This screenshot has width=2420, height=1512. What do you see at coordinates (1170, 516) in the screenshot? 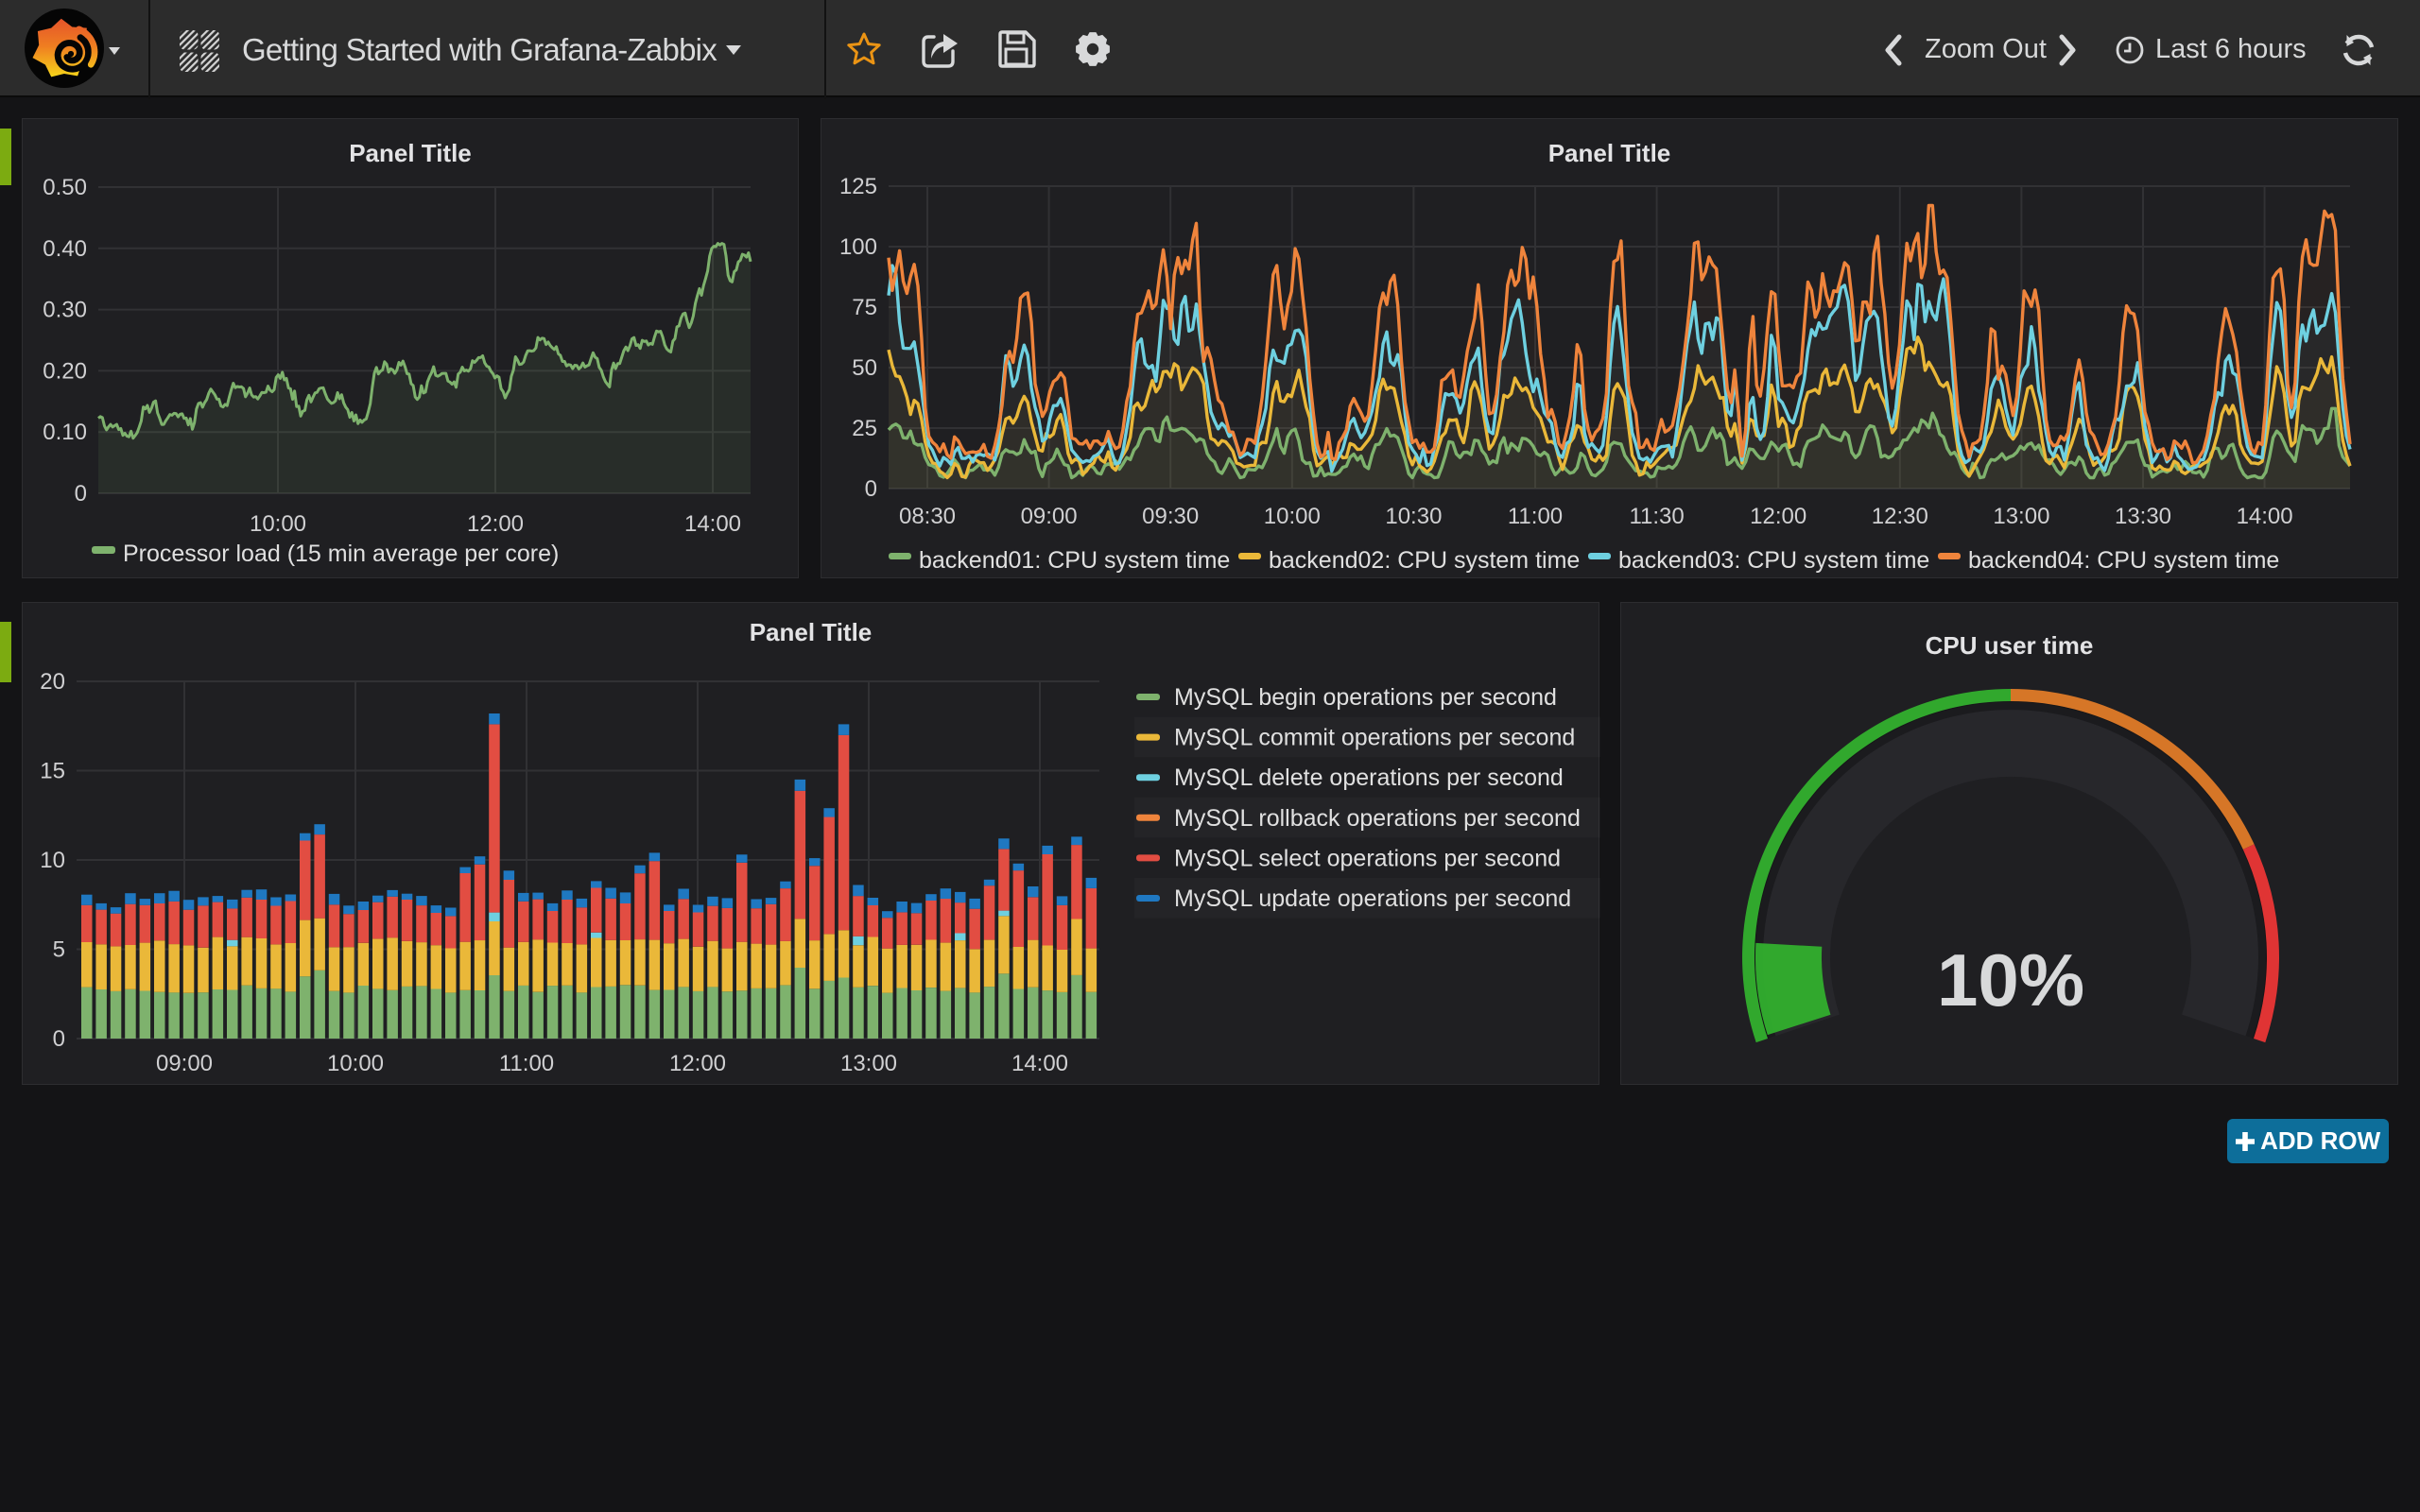
I see `svg-text: 09:30` at bounding box center [1170, 516].